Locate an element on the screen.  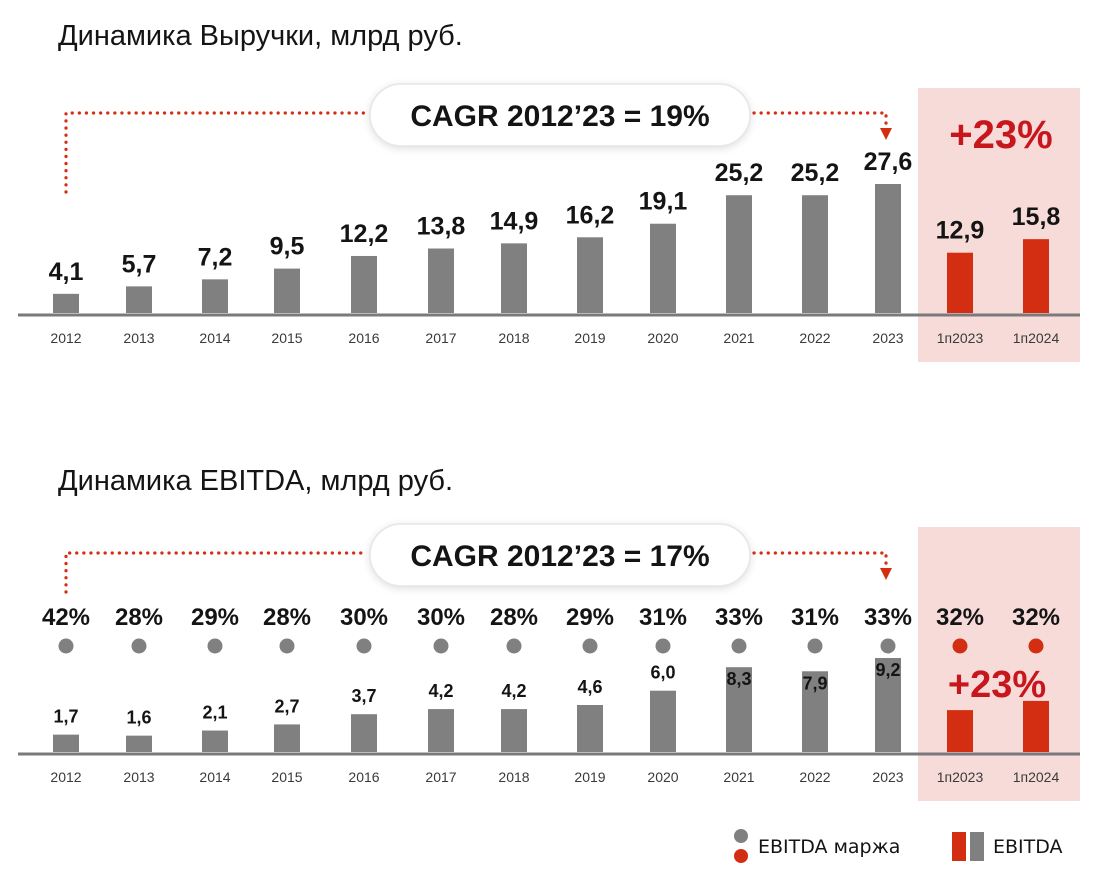
revenue-cagr-badge: CAGR 2012’23 = 19% is located at coordinates (560, 115).